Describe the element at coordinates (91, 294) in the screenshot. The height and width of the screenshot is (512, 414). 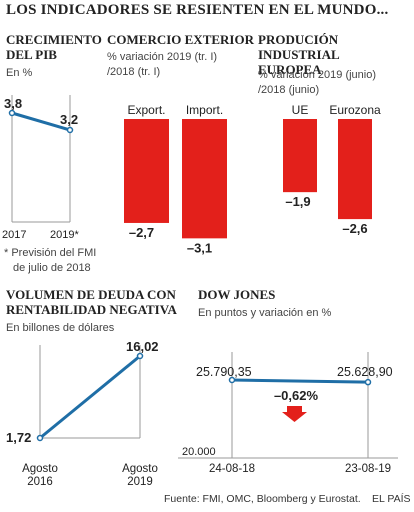
I see `deuda-title-line1: VOLUMEN DE DEUDA CON` at that location.